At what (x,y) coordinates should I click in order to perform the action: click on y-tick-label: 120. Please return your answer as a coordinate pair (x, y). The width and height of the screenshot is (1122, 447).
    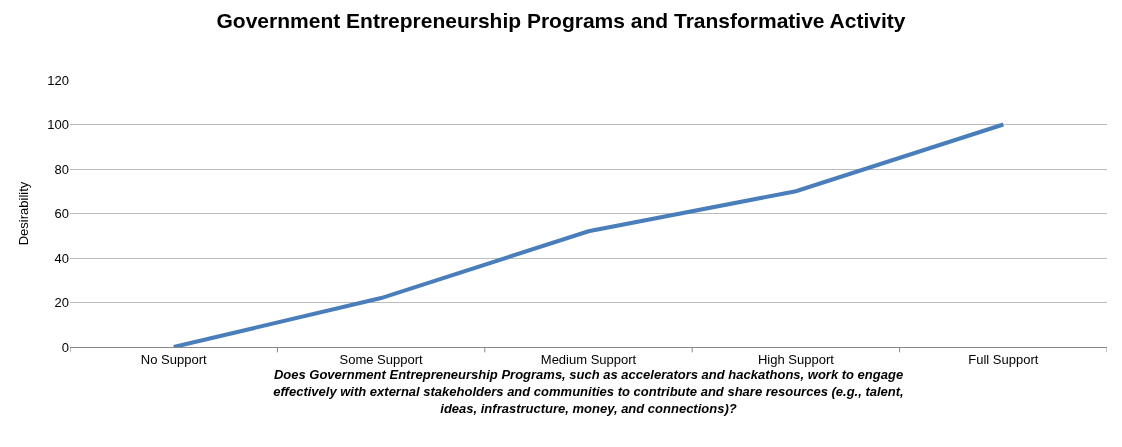
    Looking at the image, I should click on (58, 80).